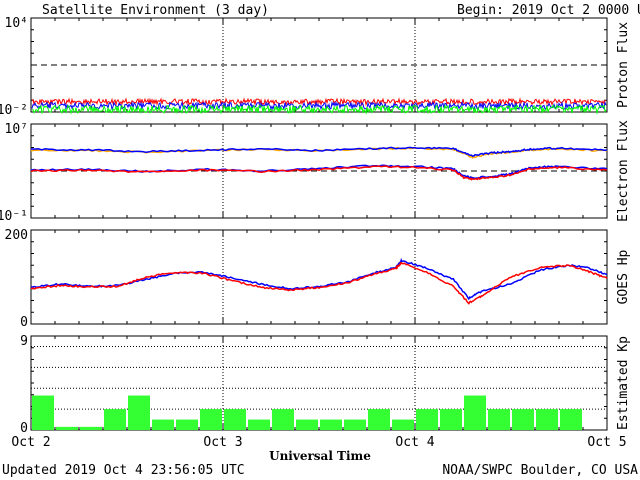 Image resolution: width=640 pixels, height=480 pixels. What do you see at coordinates (606, 442) in the screenshot?
I see `x-tick-label: Oct 5` at bounding box center [606, 442].